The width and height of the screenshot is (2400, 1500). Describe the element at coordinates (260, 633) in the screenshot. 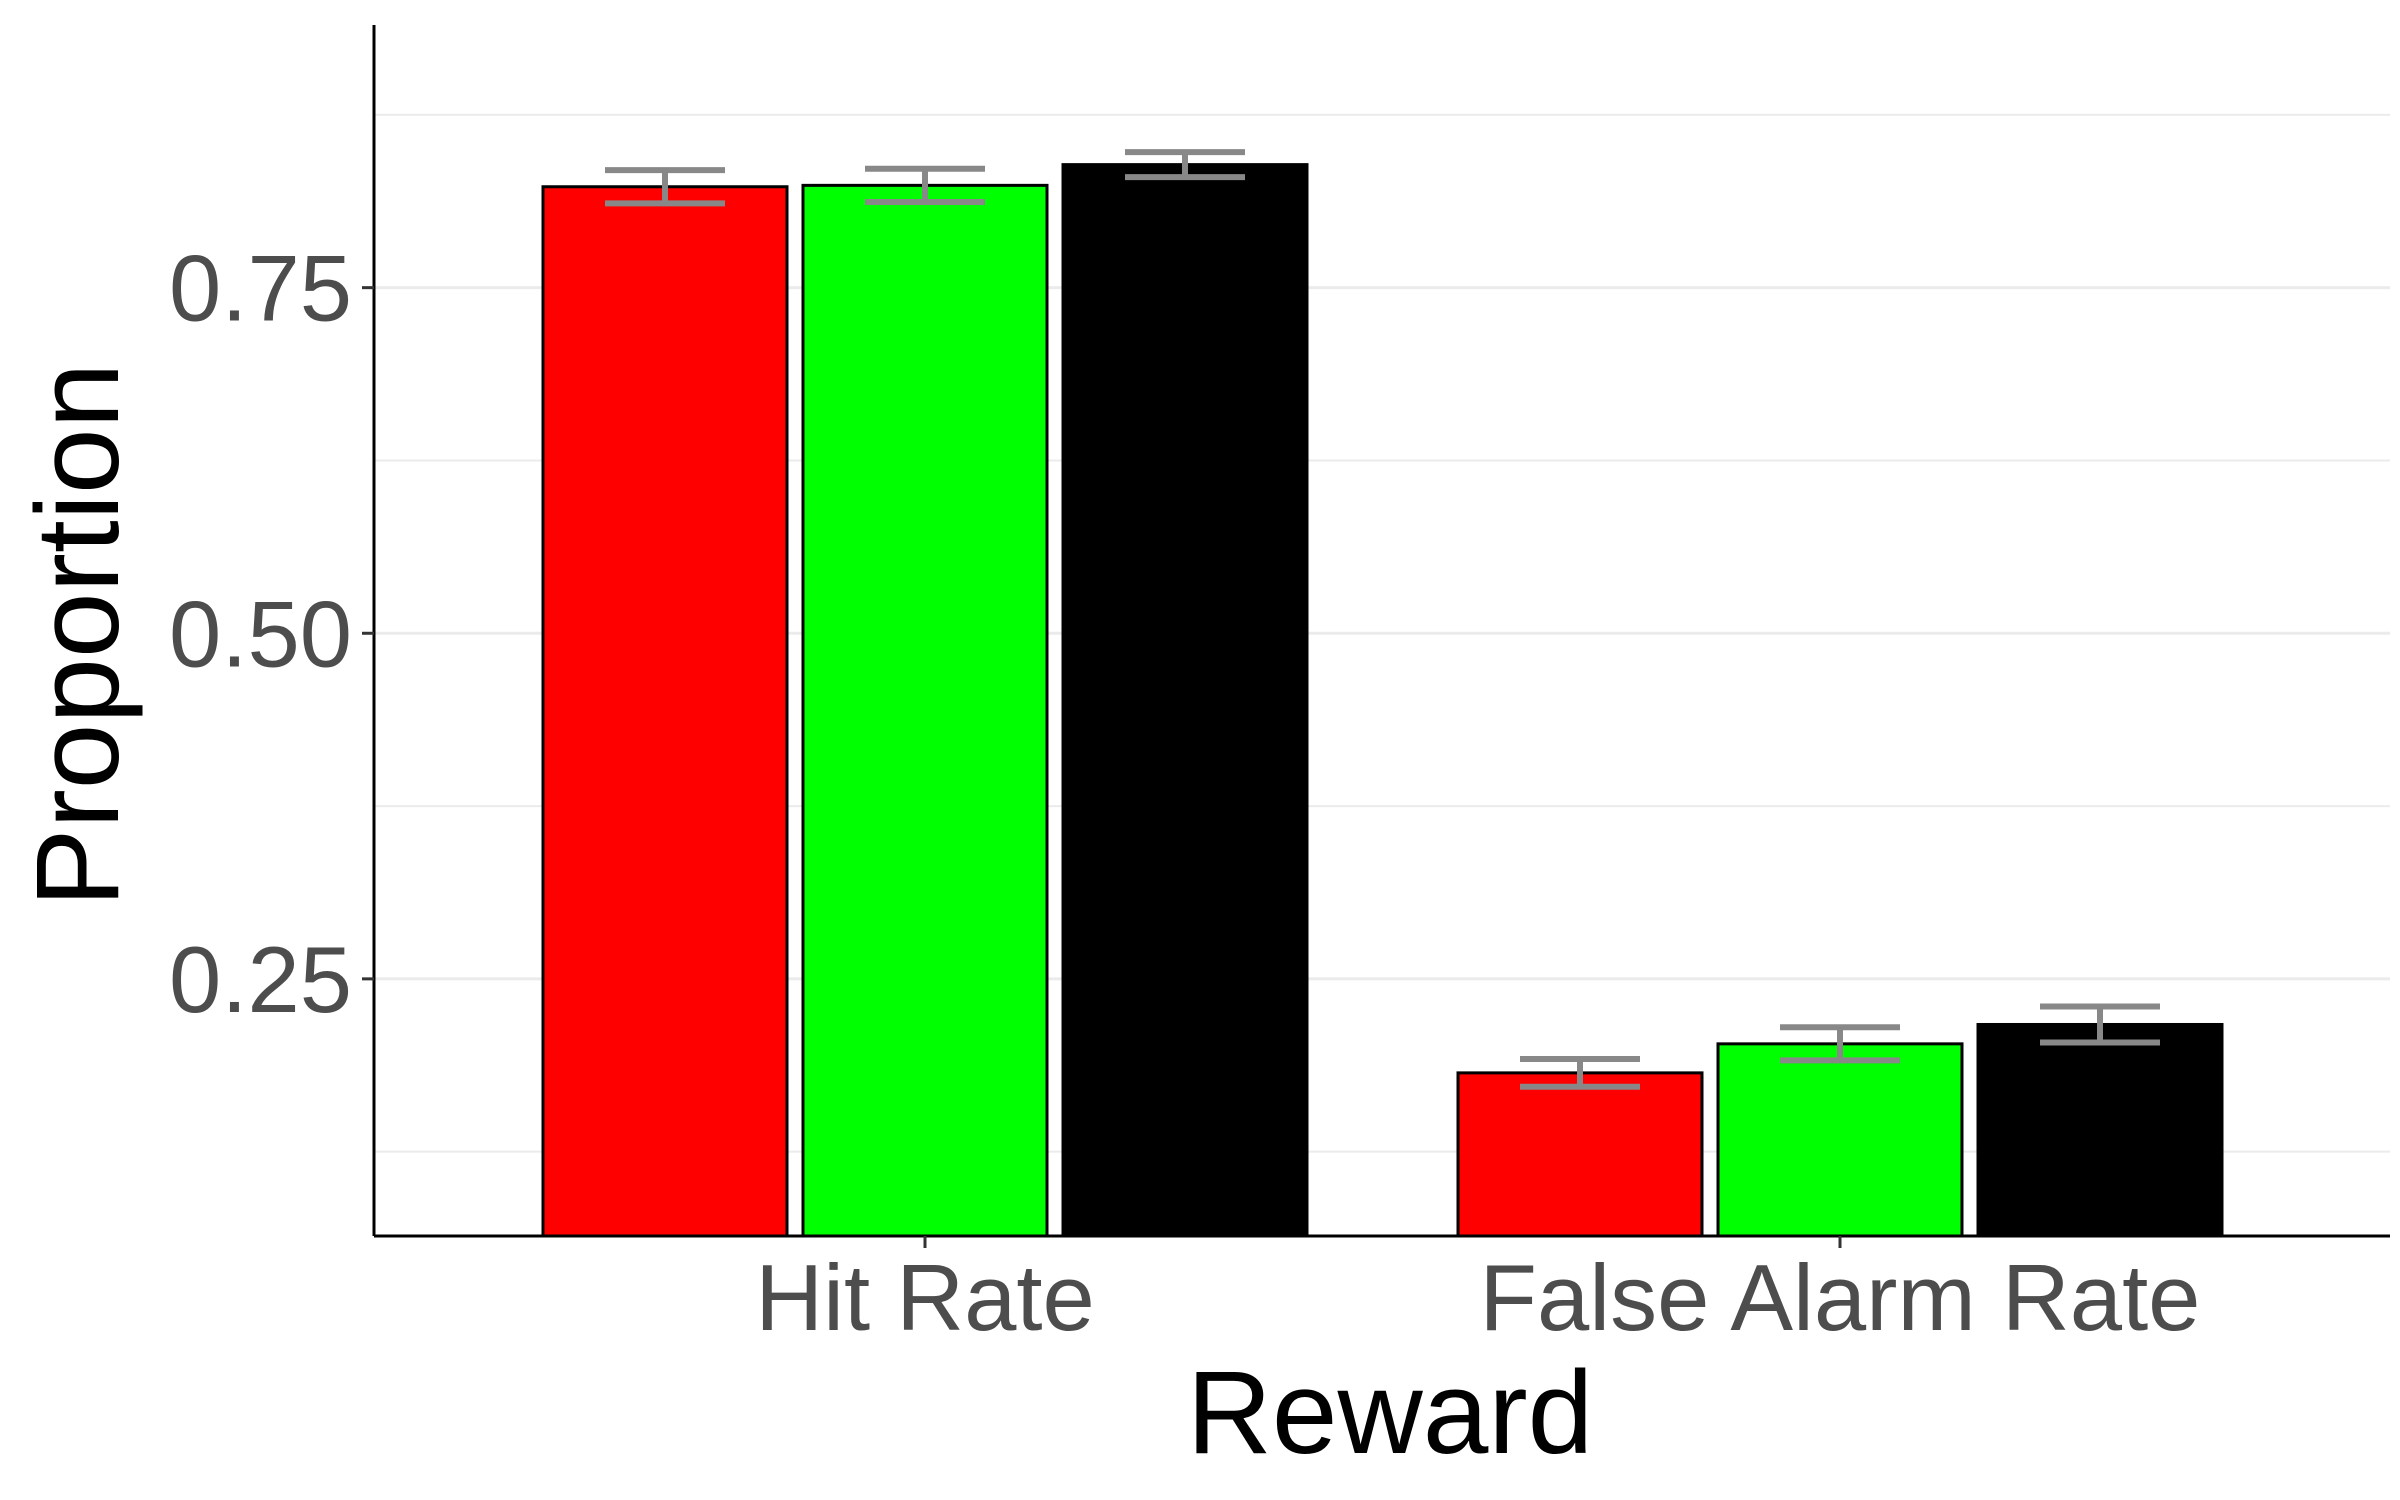

I see `y-tick-label: 0.50` at that location.